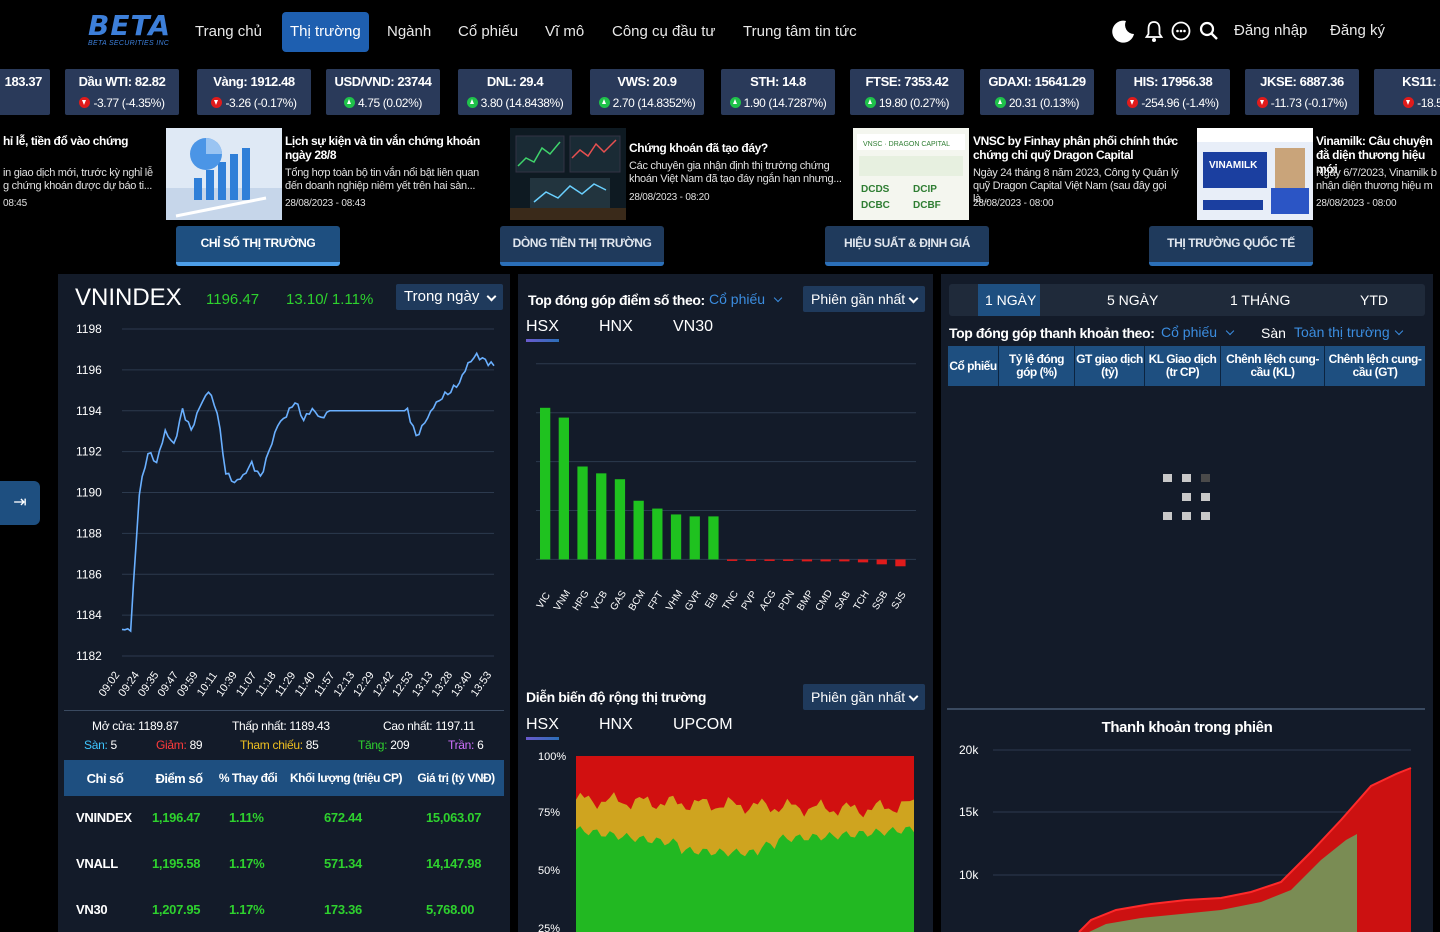  Describe the element at coordinates (1348, 332) in the screenshot. I see `exchange-dropdown: Toàn thị trường` at that location.